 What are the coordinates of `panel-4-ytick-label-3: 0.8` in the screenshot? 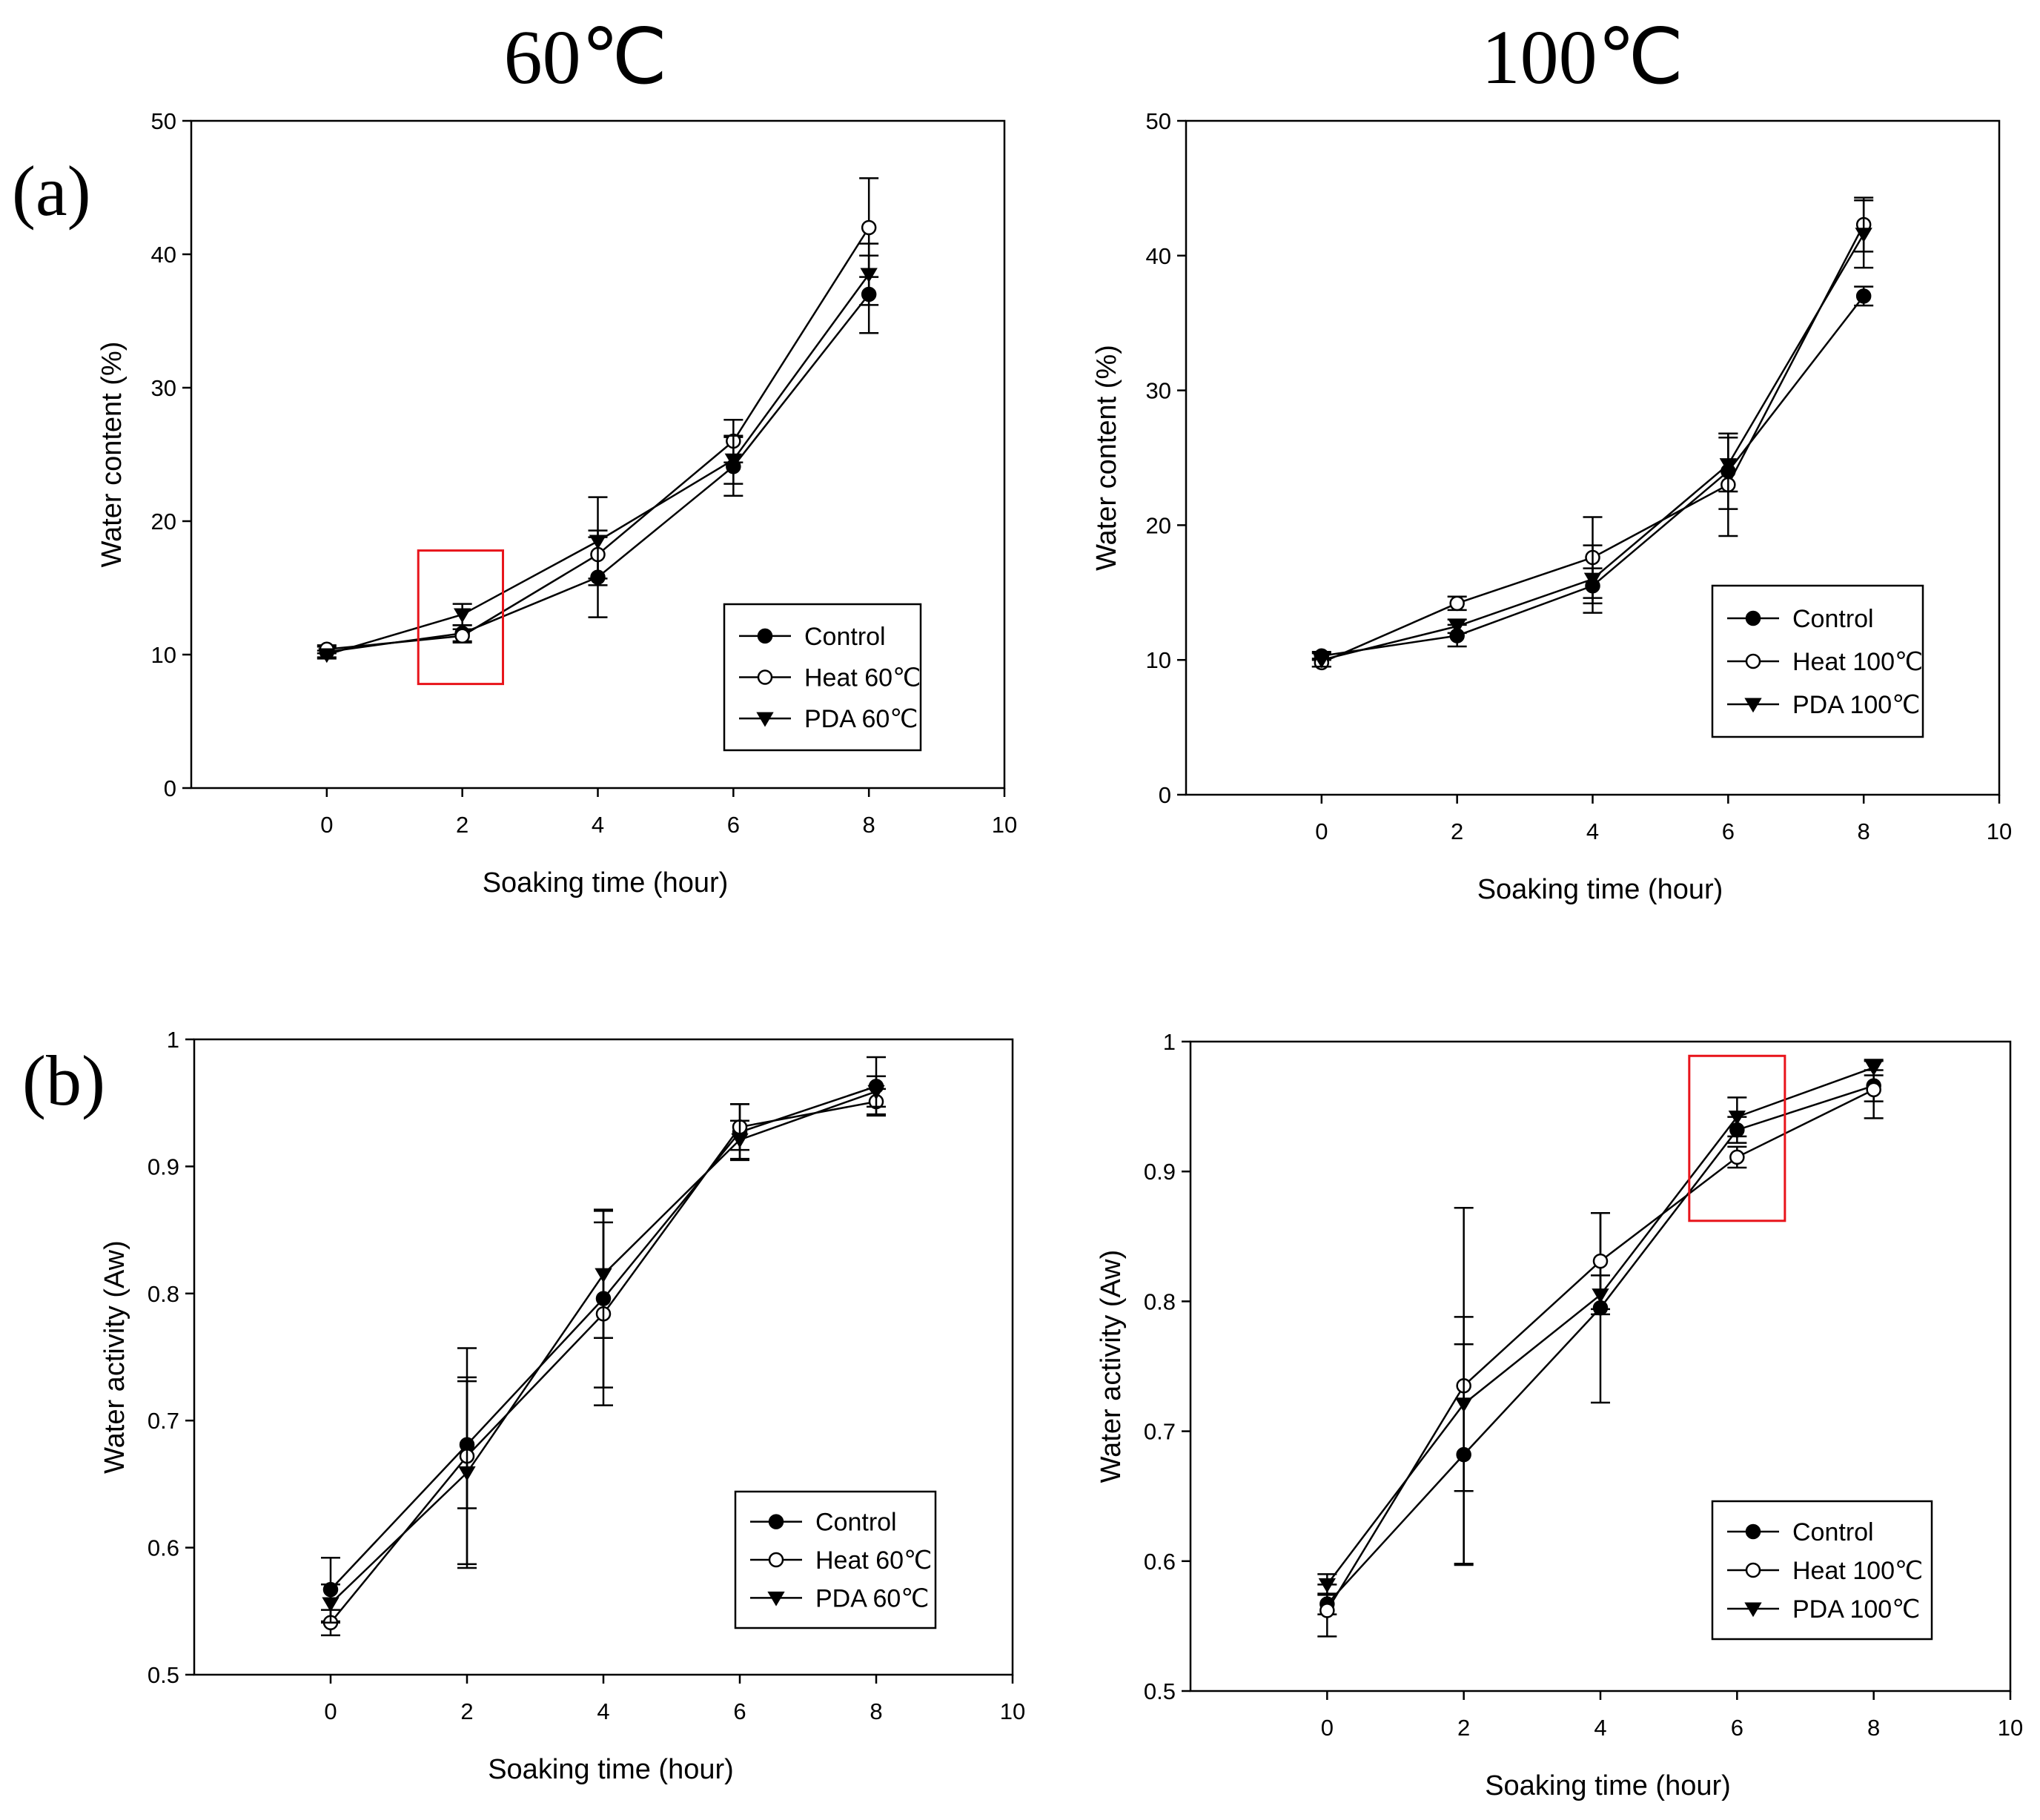 It's located at (1160, 1301).